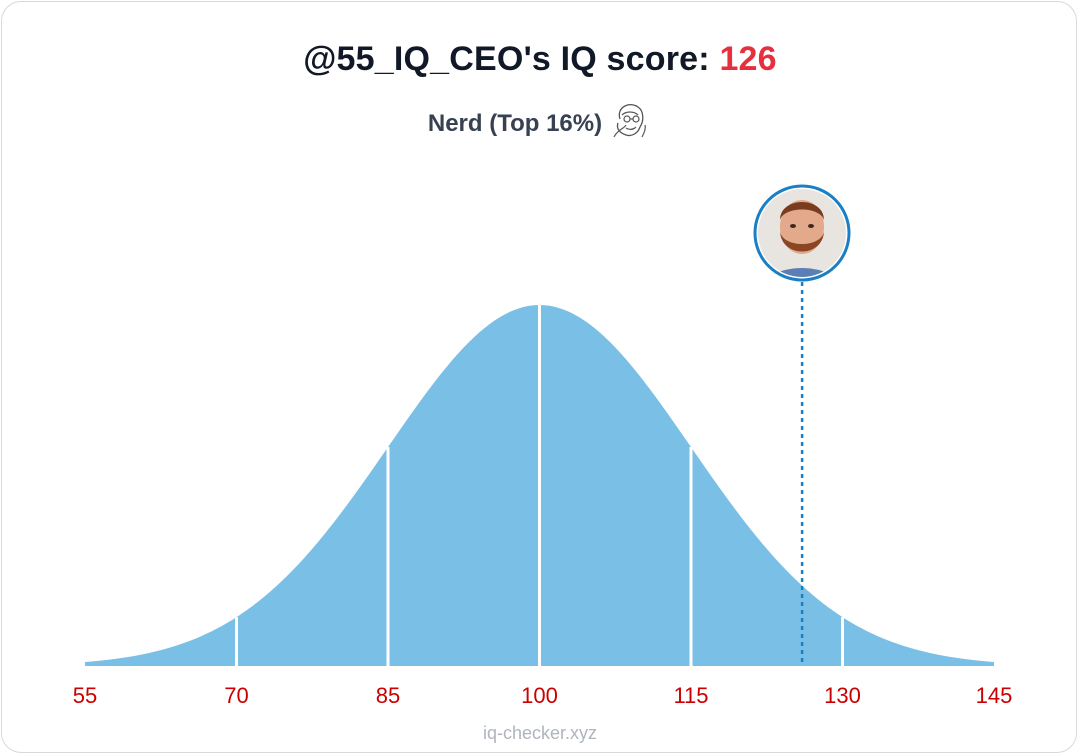 This screenshot has height=756, width=1080. Describe the element at coordinates (629, 121) in the screenshot. I see `nerd-face-icon` at that location.